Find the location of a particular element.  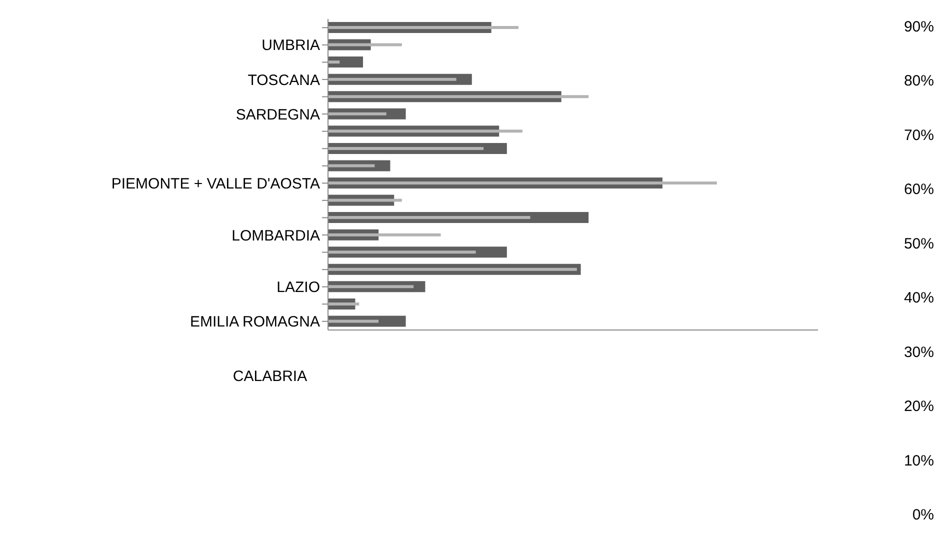

y2-tick-label: 70% is located at coordinates (919, 135).